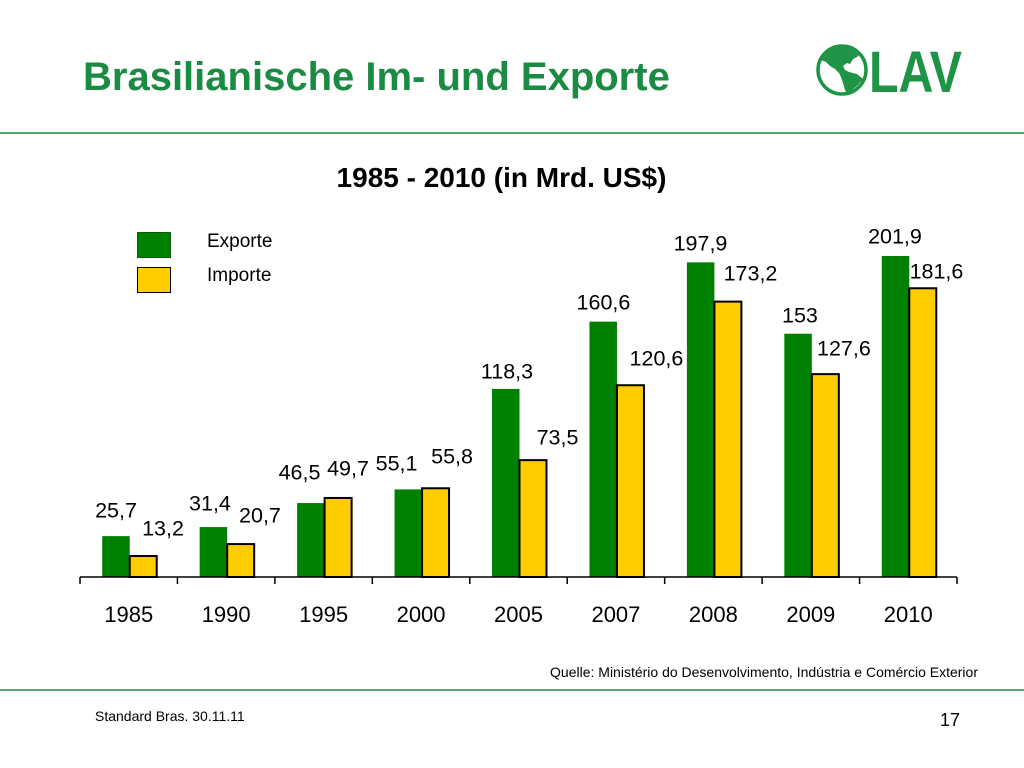 This screenshot has height=768, width=1024. I want to click on footer-text: Standard Bras. 30.11.11, so click(170, 716).